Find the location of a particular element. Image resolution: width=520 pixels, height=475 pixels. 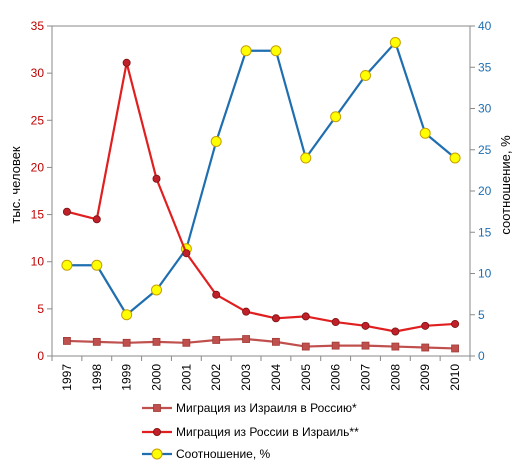

left-tick-label: 35 is located at coordinates (38, 26).